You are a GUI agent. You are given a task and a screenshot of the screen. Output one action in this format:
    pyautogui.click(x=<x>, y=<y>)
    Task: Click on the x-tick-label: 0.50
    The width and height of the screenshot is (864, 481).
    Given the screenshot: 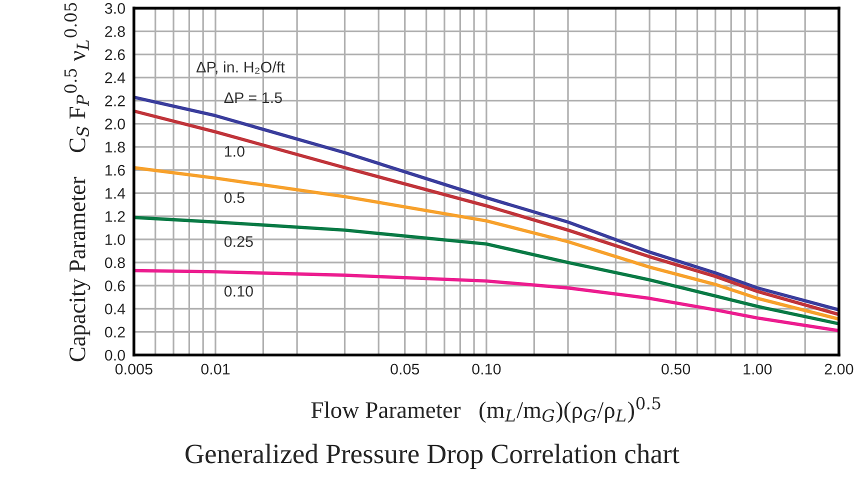 What is the action you would take?
    pyautogui.click(x=676, y=369)
    